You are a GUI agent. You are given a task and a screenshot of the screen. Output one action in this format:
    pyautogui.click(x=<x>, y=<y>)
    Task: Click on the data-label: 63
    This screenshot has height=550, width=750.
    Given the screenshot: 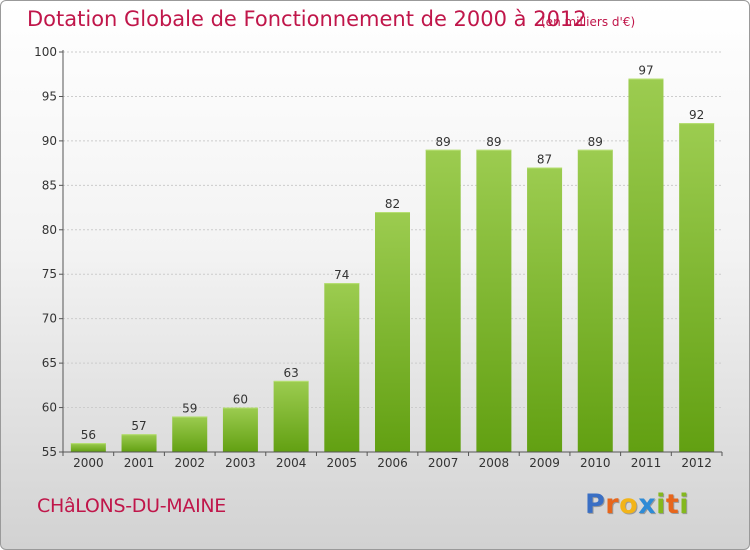 What is the action you would take?
    pyautogui.click(x=290, y=373)
    